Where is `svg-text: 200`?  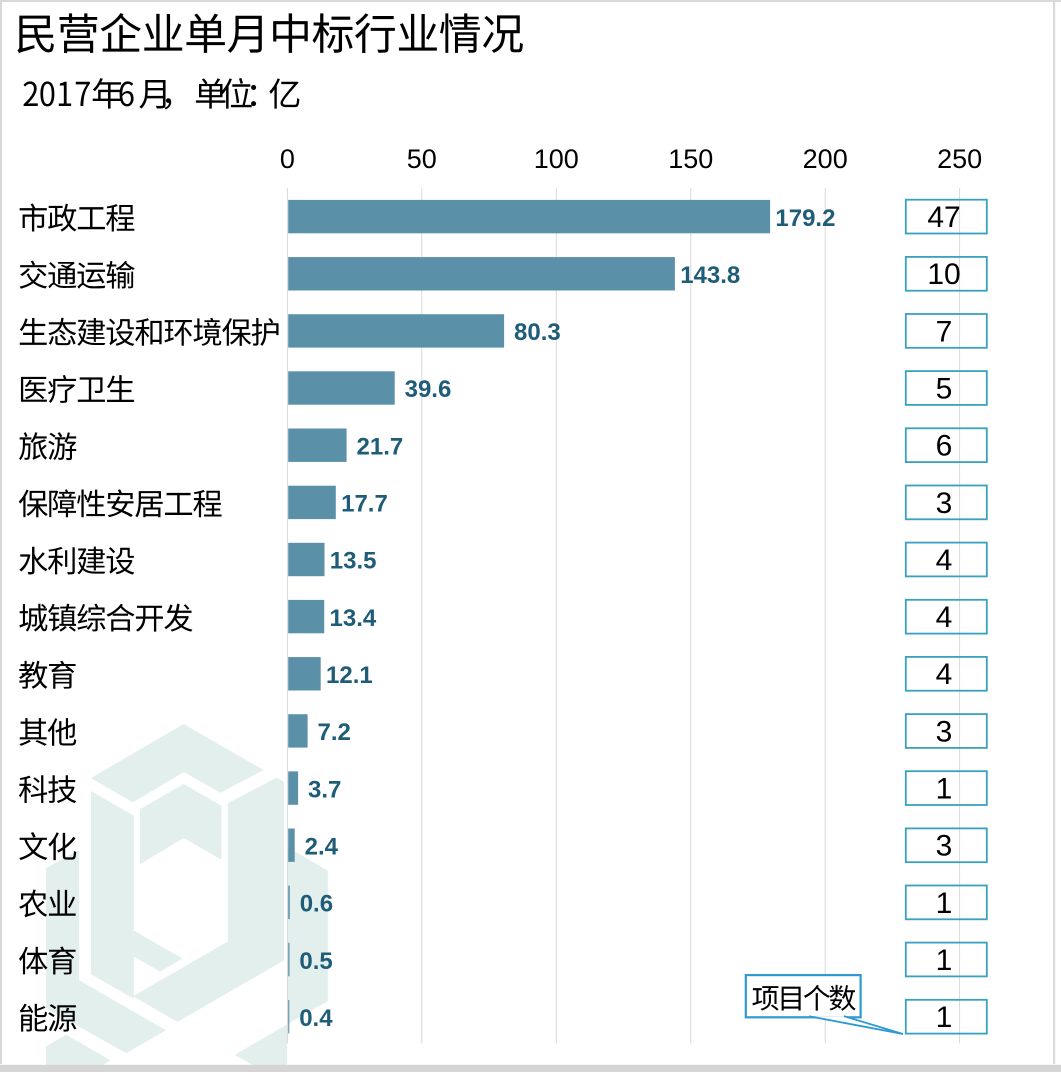 svg-text: 200 is located at coordinates (825, 159).